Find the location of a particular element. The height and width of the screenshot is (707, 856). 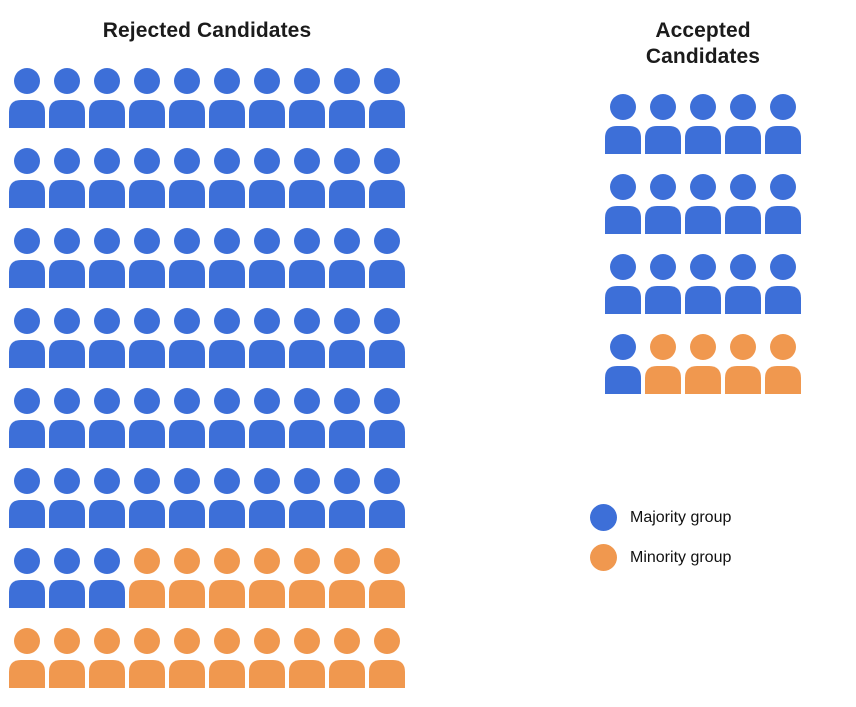

accepted-candidates-grid is located at coordinates (703, 244).